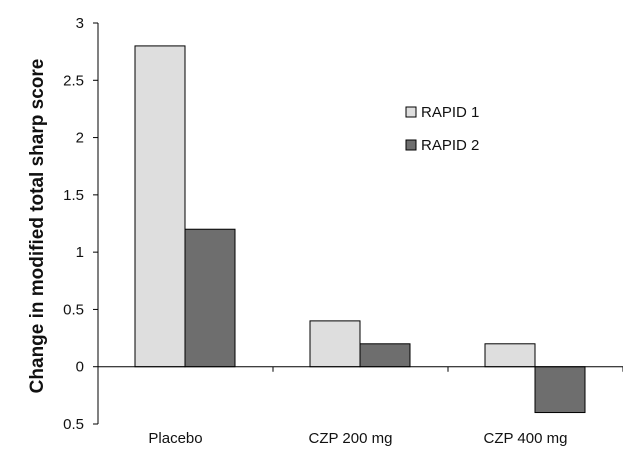 This screenshot has height=449, width=623. What do you see at coordinates (80, 252) in the screenshot?
I see `y-tick-label: 1` at bounding box center [80, 252].